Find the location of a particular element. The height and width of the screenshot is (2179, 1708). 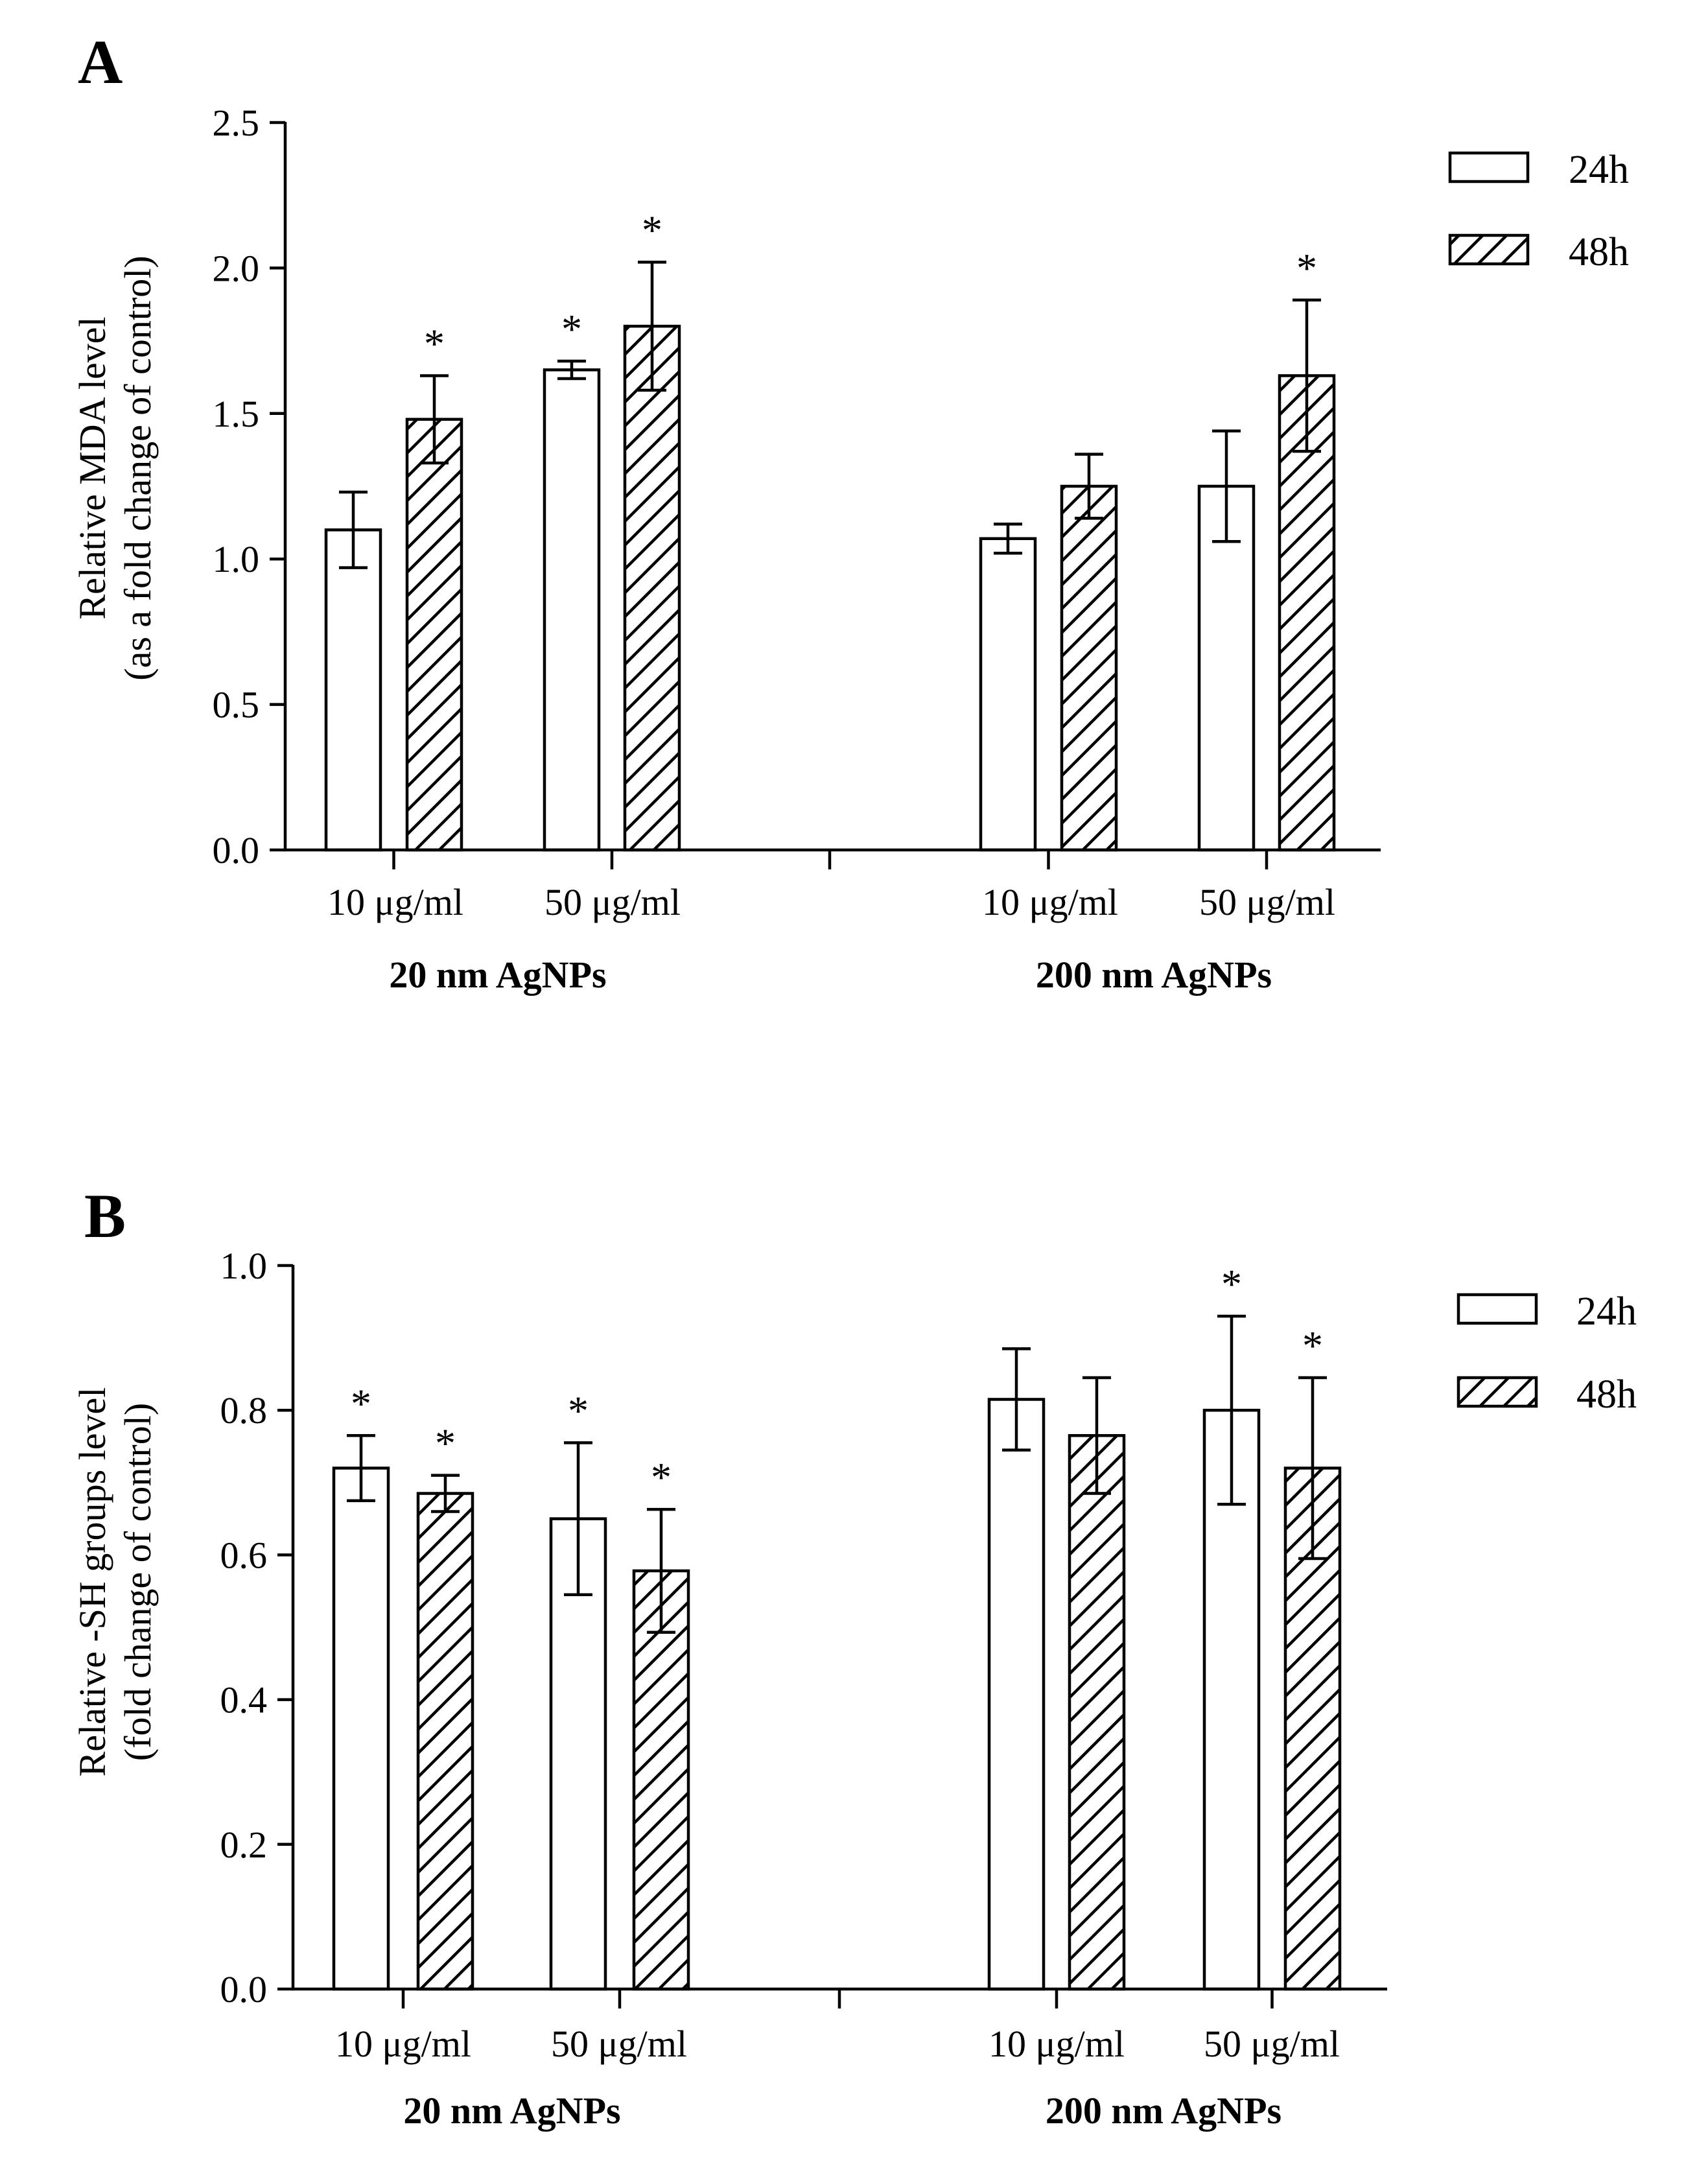

y-axis: 0.0 0.2 0.4 0.6 0.8 1.0 is located at coordinates (257, 1628).